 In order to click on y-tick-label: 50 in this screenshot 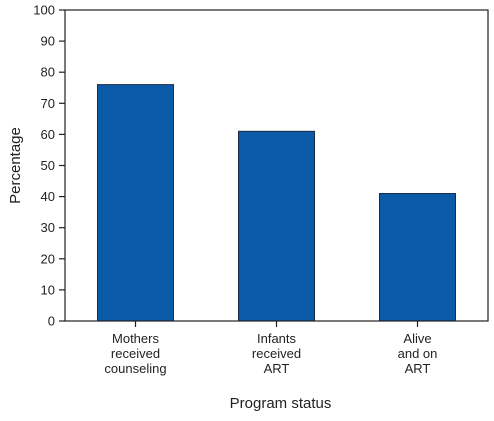, I will do `click(48, 165)`.